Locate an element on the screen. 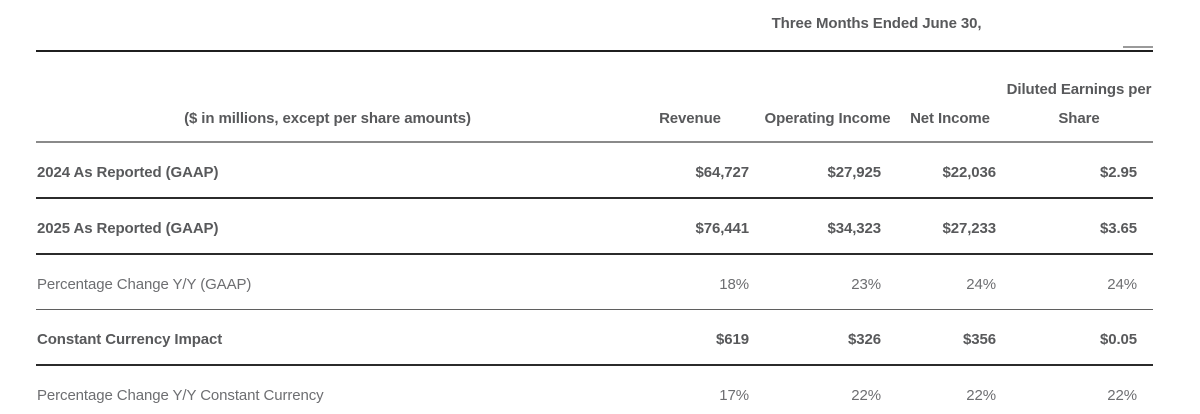  cell-net-income: 24% is located at coordinates (950, 282).